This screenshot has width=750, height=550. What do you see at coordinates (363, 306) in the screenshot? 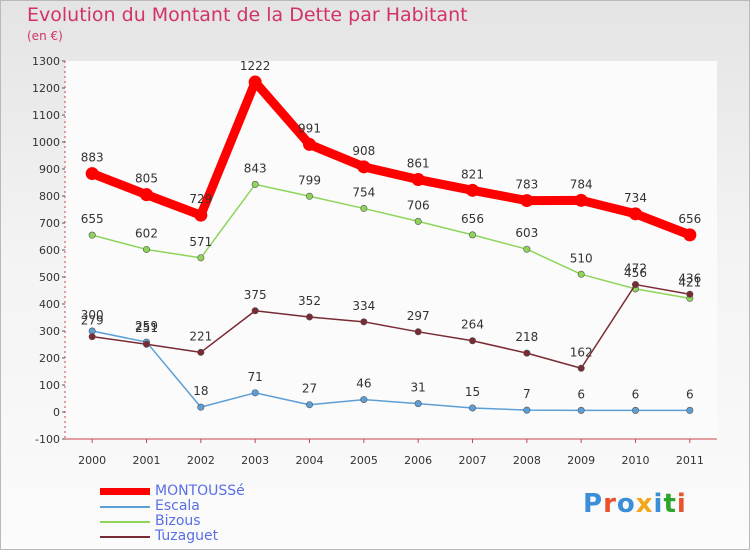
I see `data-label-tuzaguet: 334` at bounding box center [363, 306].